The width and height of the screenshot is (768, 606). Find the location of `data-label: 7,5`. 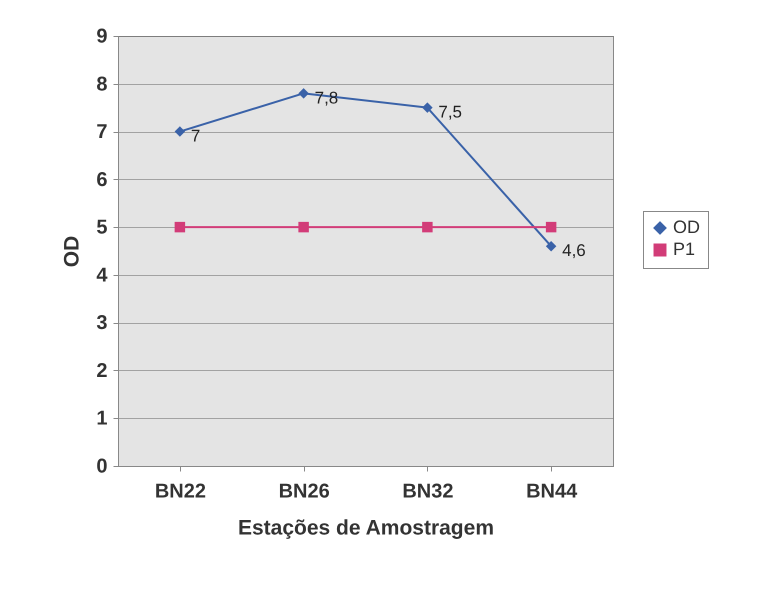

data-label: 7,5 is located at coordinates (450, 112).